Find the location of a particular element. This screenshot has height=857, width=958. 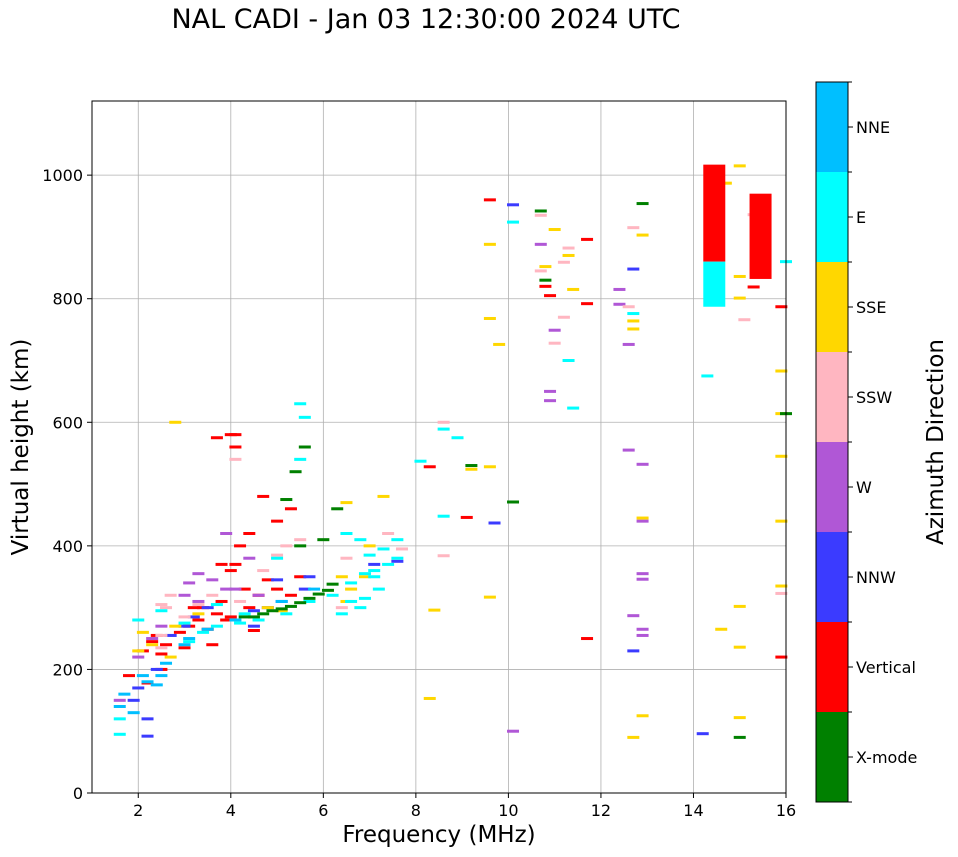

x-tick-label: 14 is located at coordinates (693, 810).